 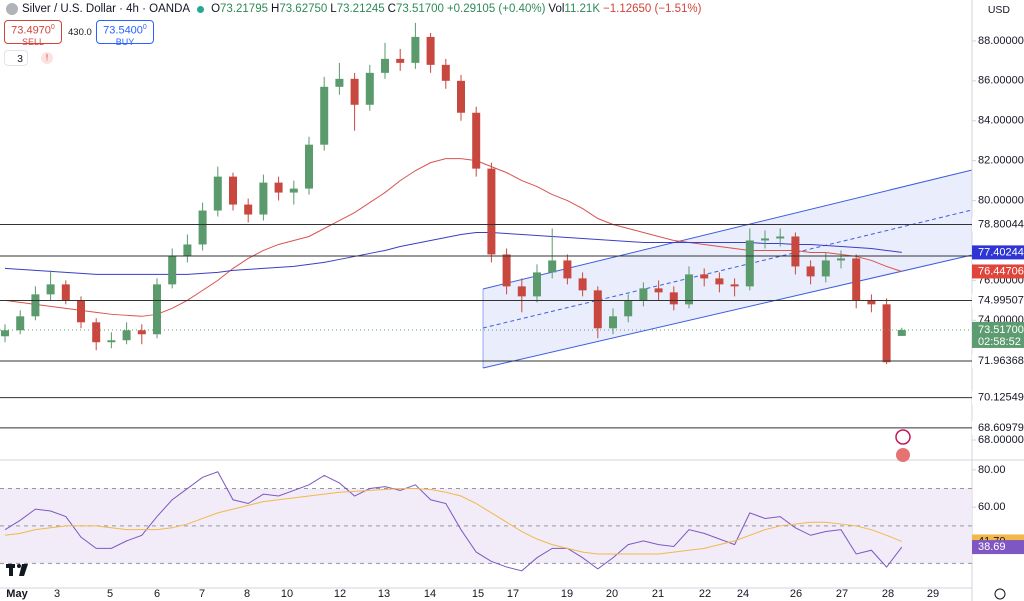 I want to click on sell-button: 73.49700 SELL, so click(x=33, y=33).